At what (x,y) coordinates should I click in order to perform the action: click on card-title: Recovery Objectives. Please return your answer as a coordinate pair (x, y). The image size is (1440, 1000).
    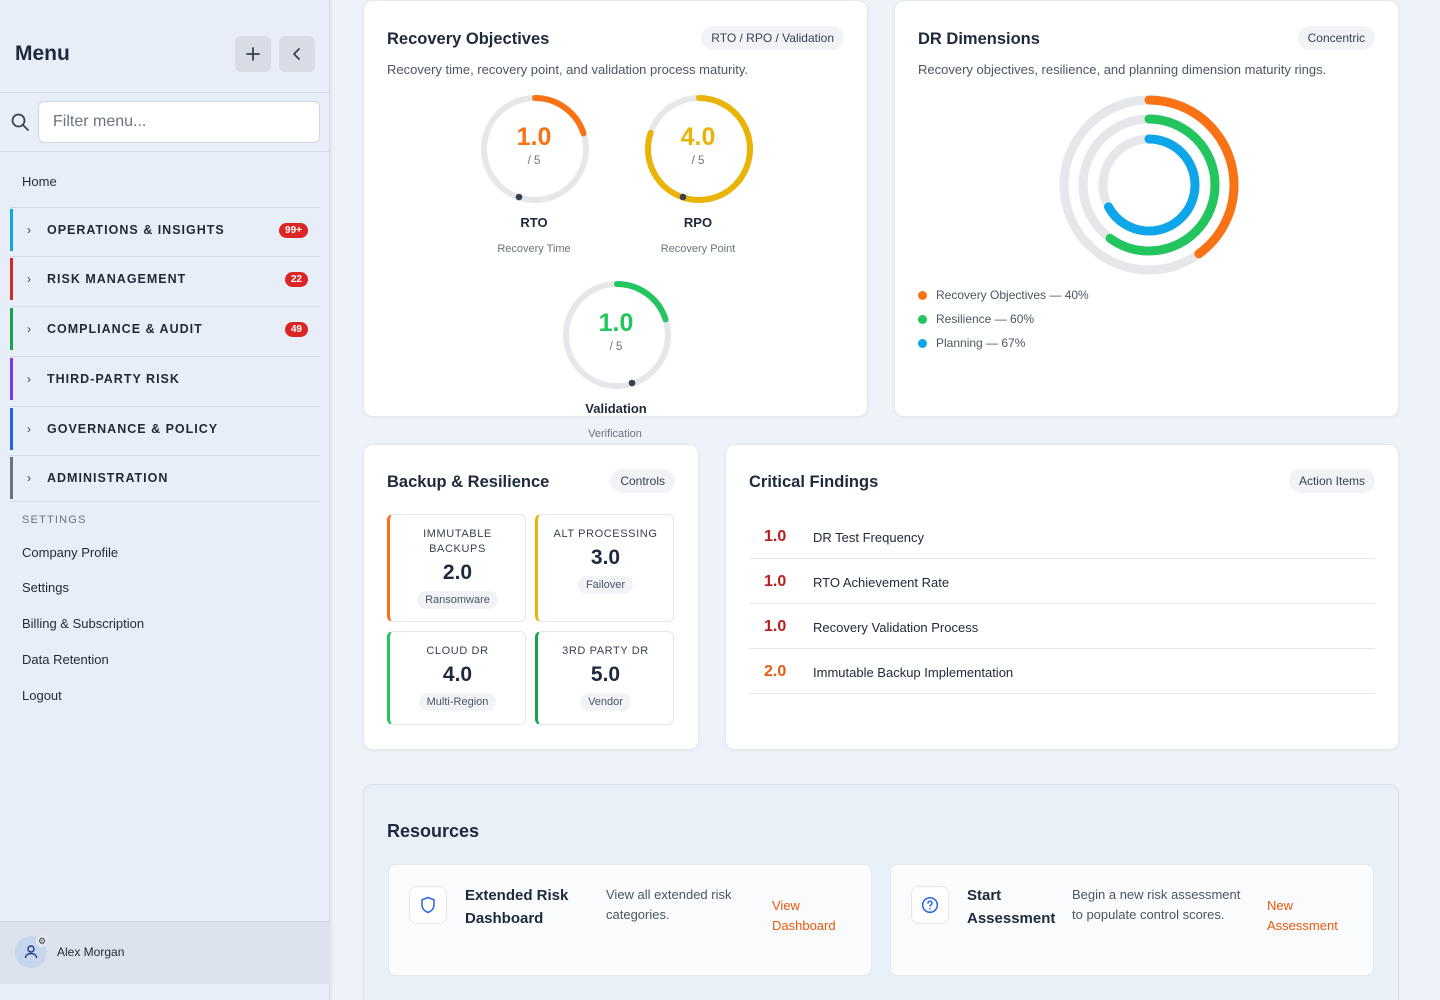
    Looking at the image, I should click on (468, 39).